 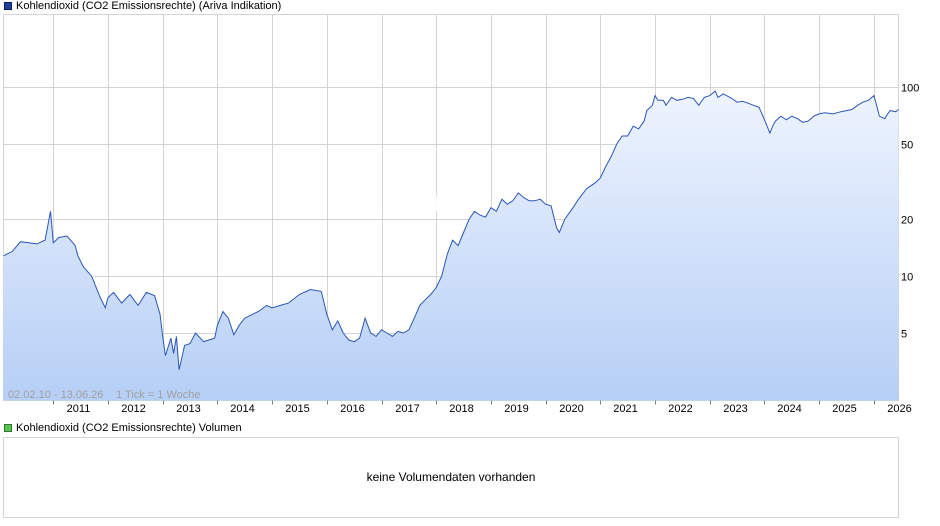 I want to click on x-tick-label: 2020, so click(x=571, y=409).